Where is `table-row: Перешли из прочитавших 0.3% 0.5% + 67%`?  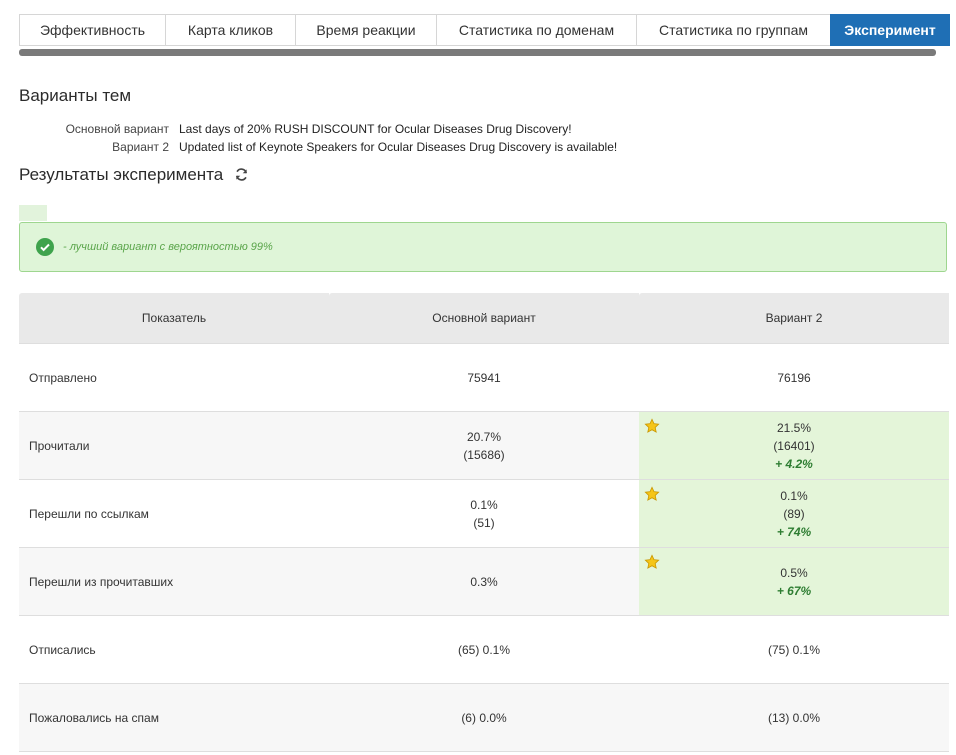 table-row: Перешли из прочитавших 0.3% 0.5% + 67% is located at coordinates (484, 581).